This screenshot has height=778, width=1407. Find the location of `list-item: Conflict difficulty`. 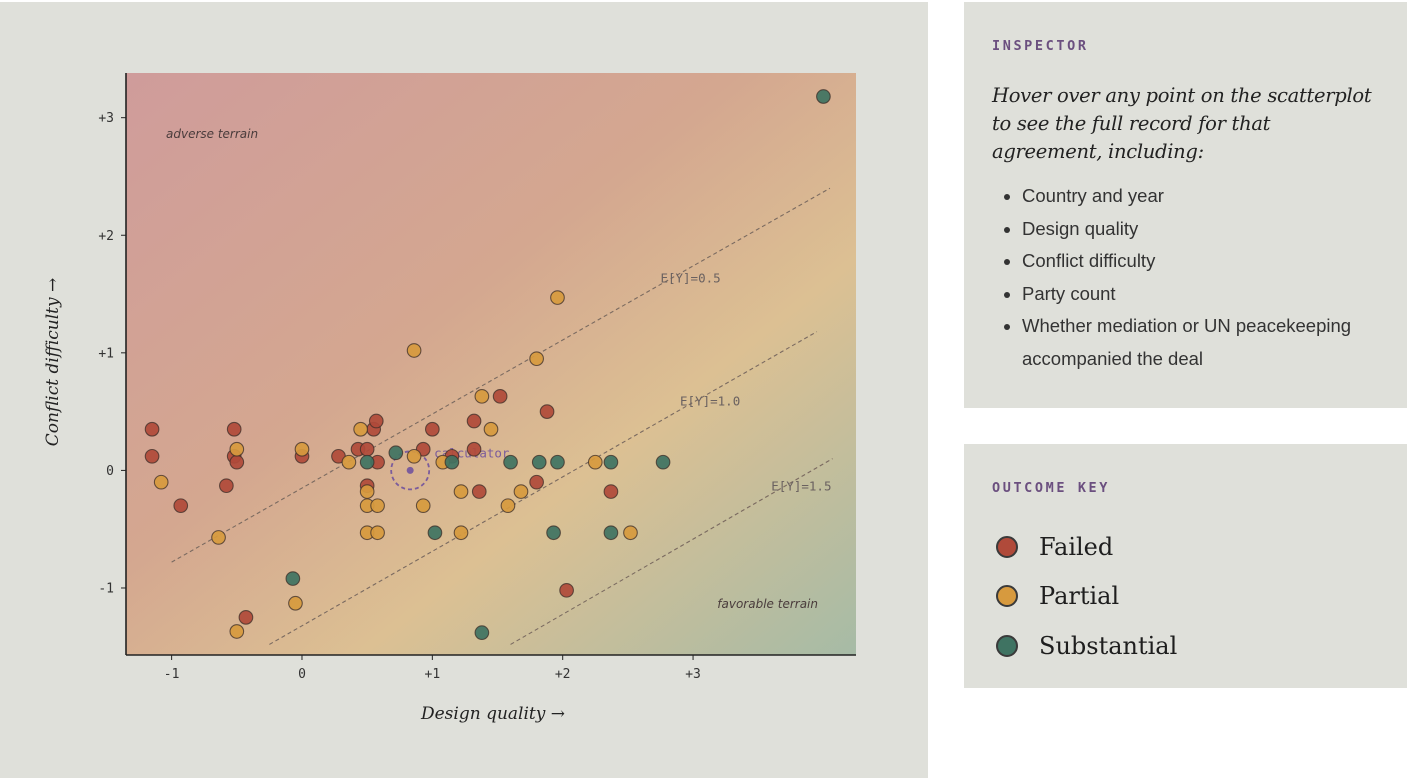

list-item: Conflict difficulty is located at coordinates (1200, 261).